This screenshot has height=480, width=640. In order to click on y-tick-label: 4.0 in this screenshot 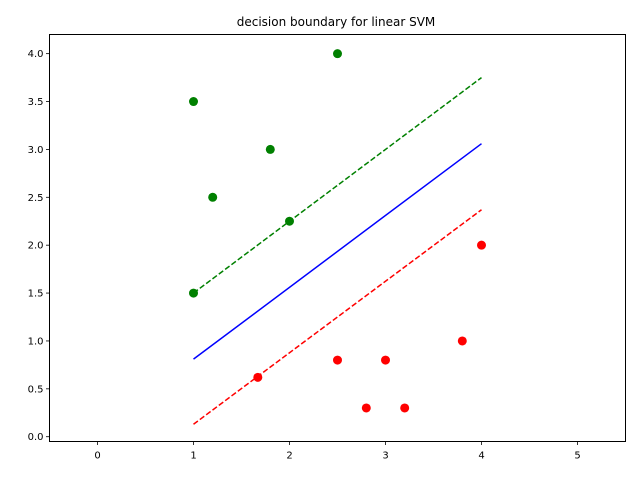, I will do `click(36, 54)`.